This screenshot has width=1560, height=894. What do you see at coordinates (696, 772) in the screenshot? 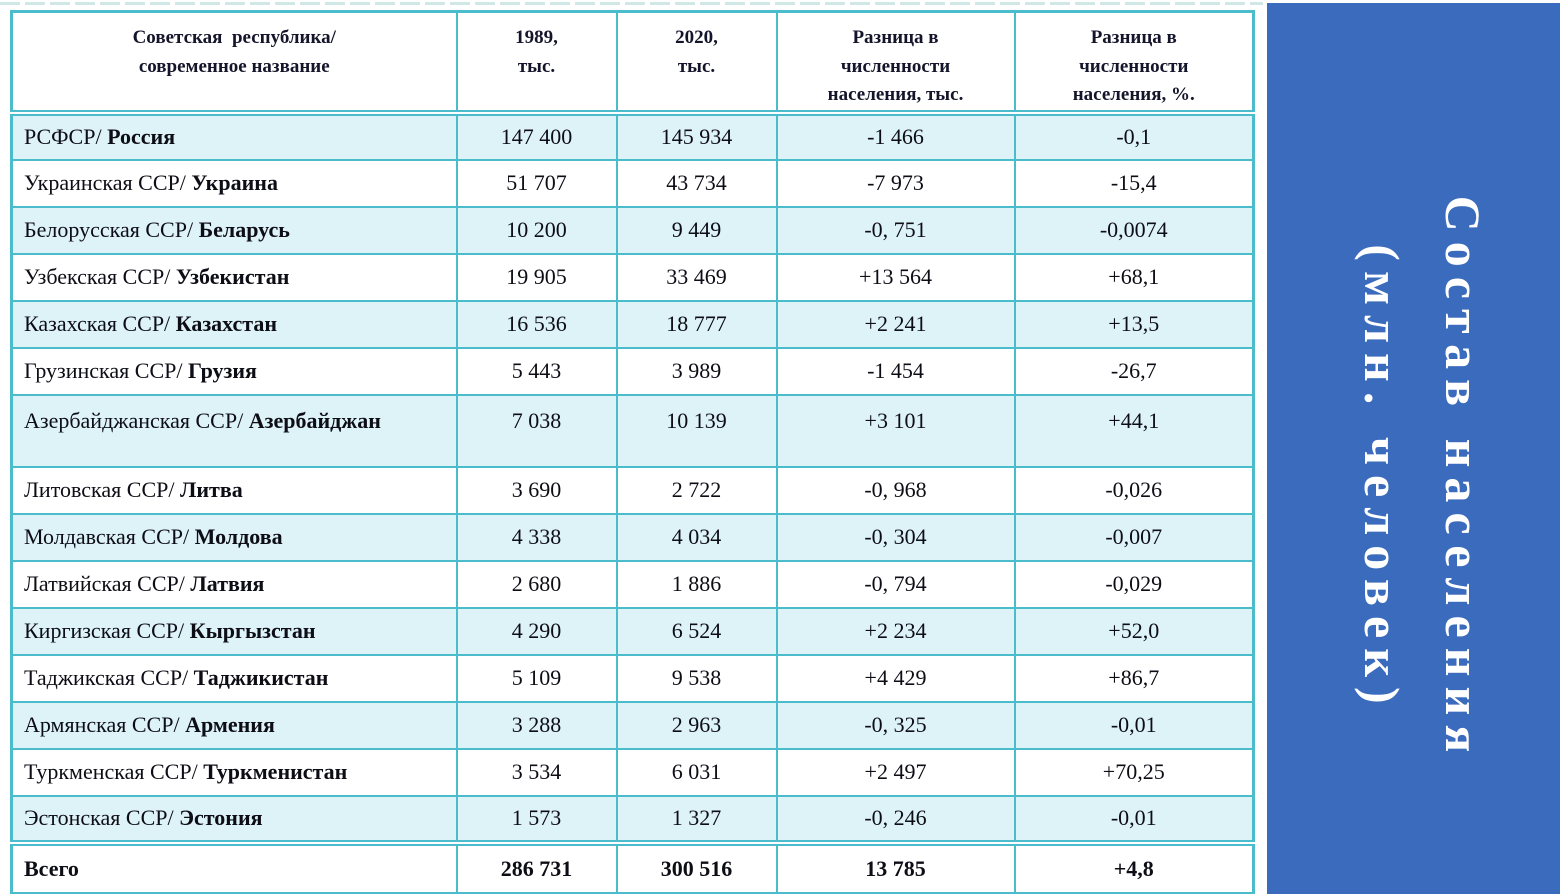
I see `cell-2020: 6 031` at bounding box center [696, 772].